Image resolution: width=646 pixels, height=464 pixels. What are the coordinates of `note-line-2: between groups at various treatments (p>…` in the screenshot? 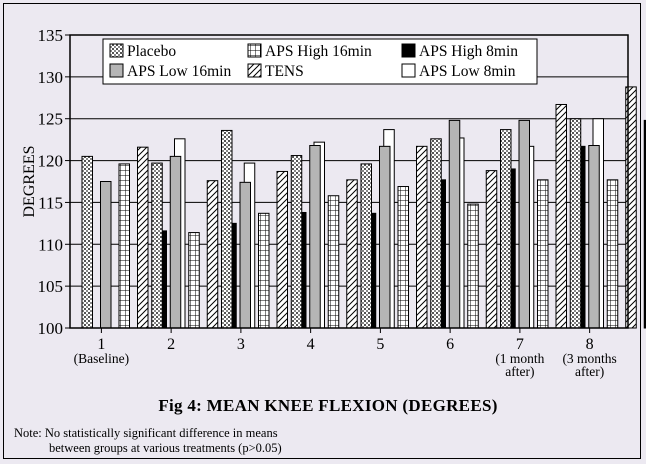 It's located at (165, 448).